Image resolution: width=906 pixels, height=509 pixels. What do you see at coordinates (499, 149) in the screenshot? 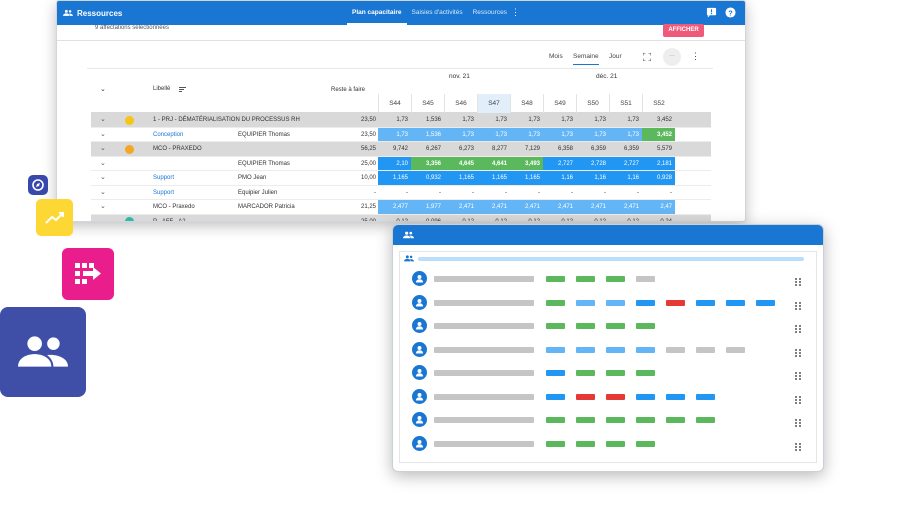
I see `load-cell: 8,277` at bounding box center [499, 149].